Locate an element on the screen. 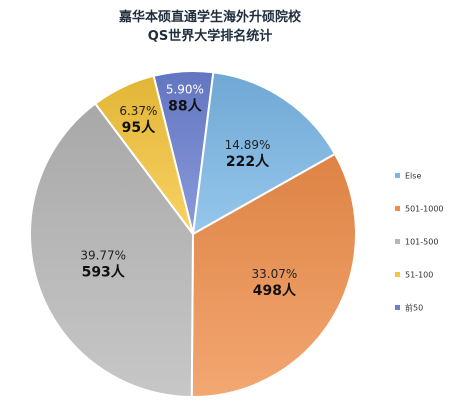  pie-slice-else is located at coordinates (264, 153).